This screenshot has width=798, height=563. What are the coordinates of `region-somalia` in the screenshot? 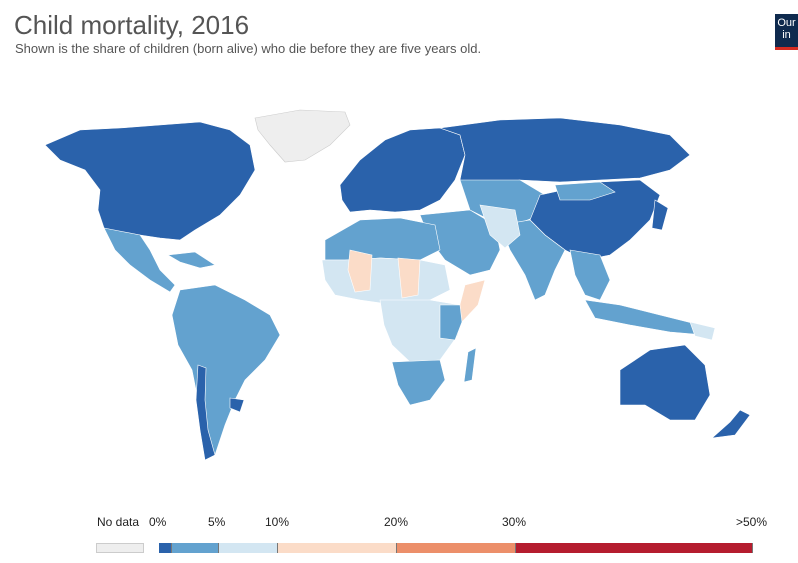 It's located at (471, 301).